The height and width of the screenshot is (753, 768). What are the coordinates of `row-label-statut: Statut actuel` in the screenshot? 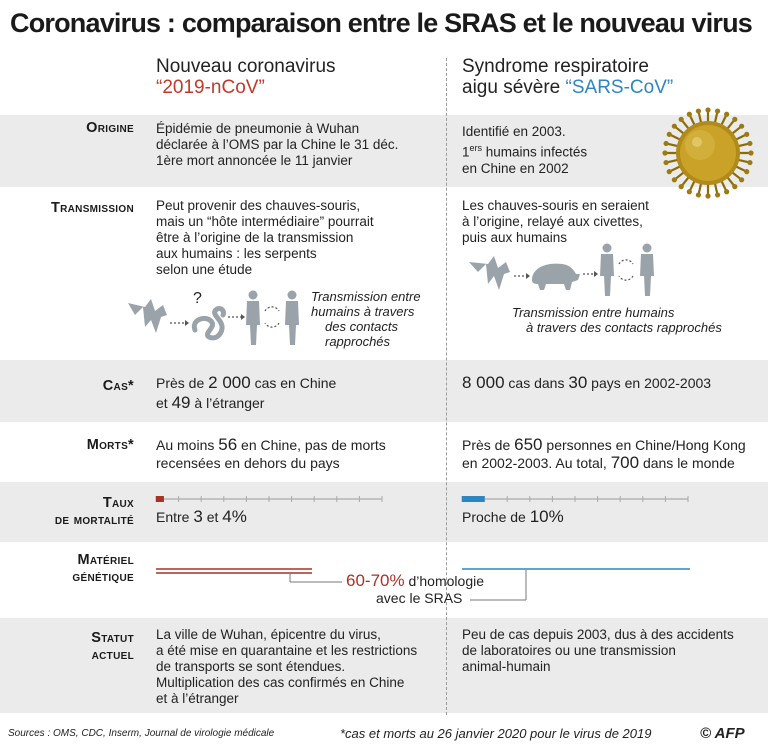 It's located at (112, 647).